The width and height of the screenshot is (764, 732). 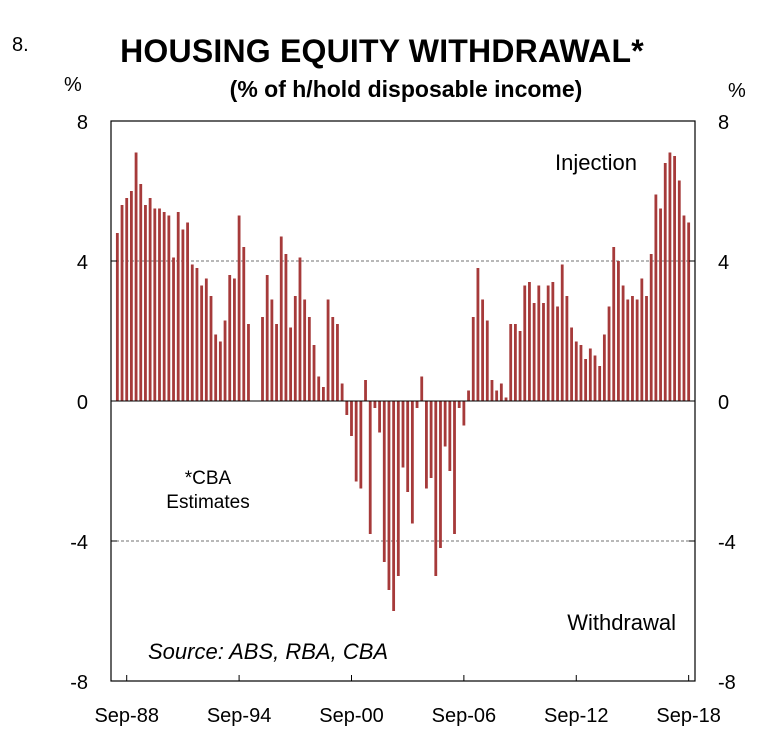 What do you see at coordinates (382, 51) in the screenshot?
I see `chart-title: HOUSING EQUITY WITHDRAWAL*` at bounding box center [382, 51].